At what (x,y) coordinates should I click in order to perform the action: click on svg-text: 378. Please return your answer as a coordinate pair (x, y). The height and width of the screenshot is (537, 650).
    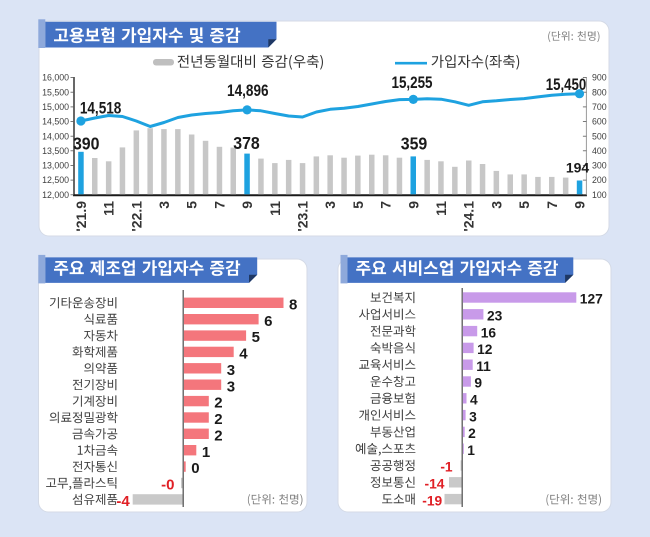
    Looking at the image, I should click on (246, 143).